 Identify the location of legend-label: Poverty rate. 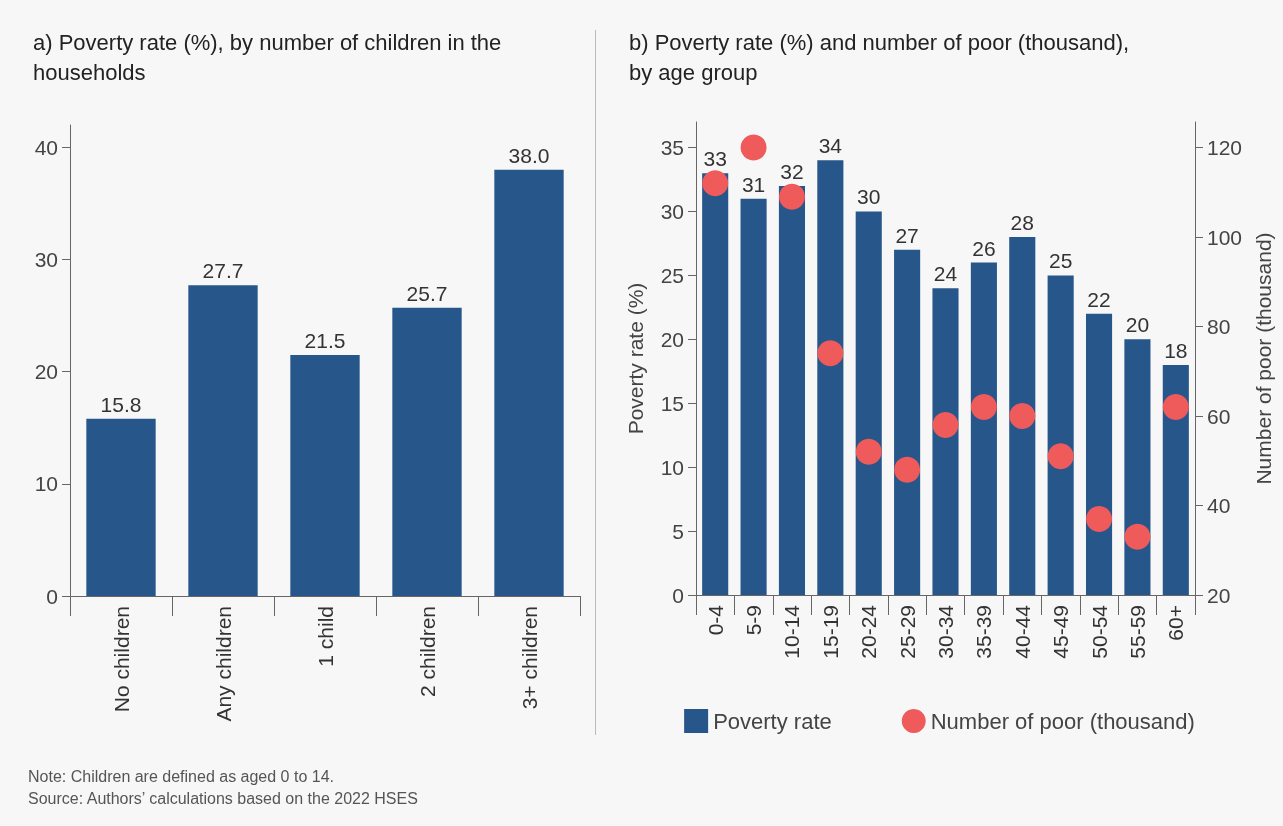
(772, 721).